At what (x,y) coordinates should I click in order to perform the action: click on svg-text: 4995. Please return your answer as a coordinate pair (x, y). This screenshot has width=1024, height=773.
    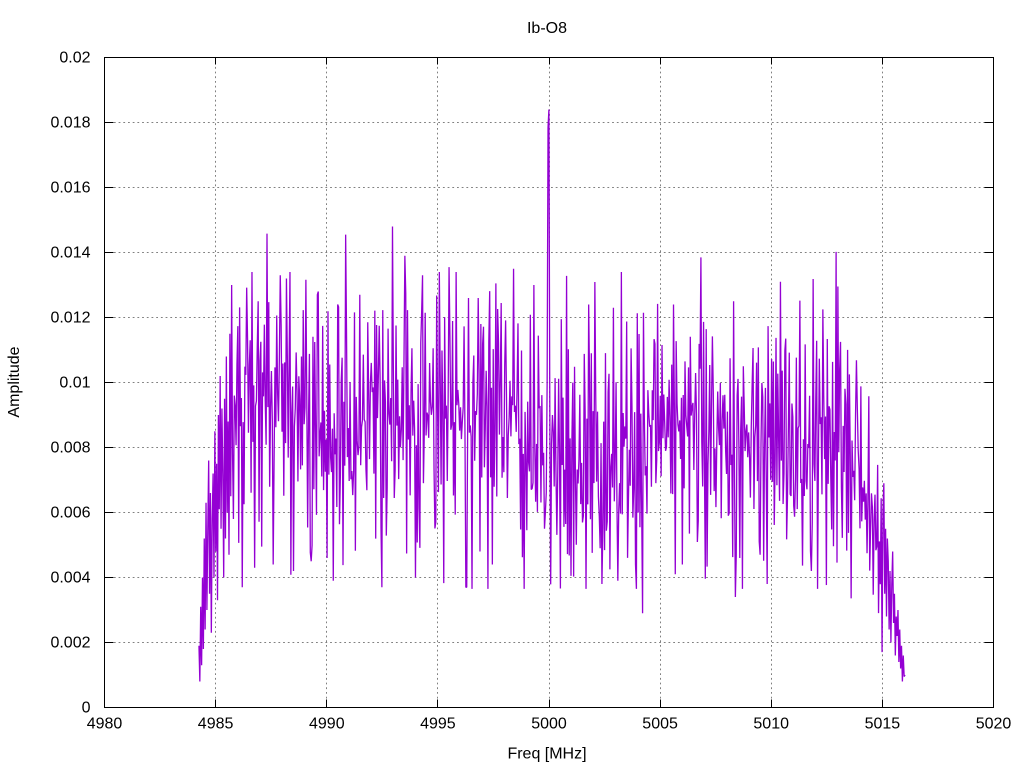
    Looking at the image, I should click on (438, 724).